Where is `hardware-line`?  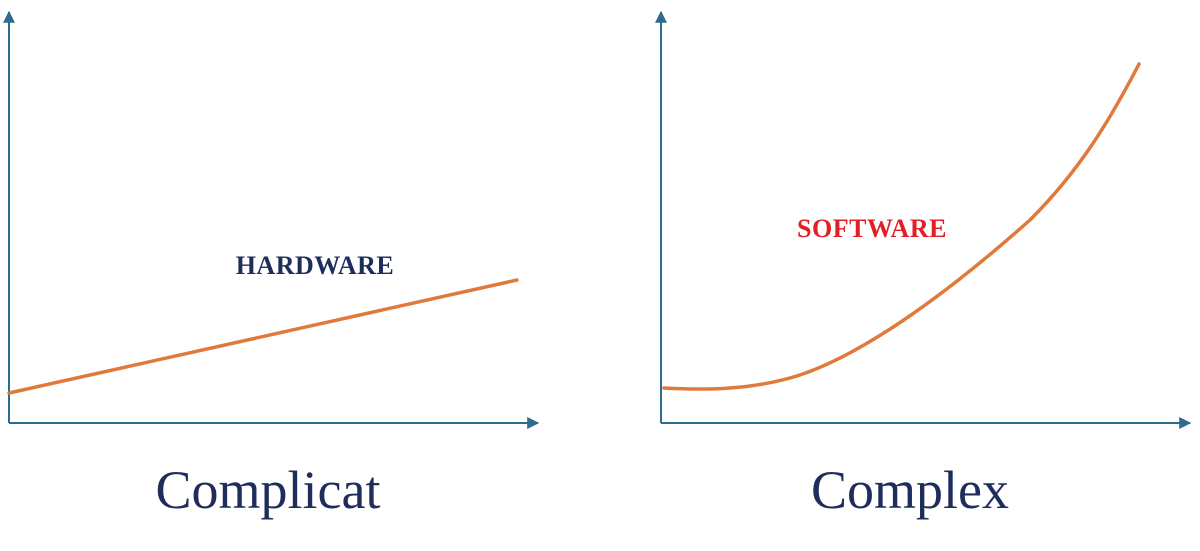 hardware-line is located at coordinates (263, 336).